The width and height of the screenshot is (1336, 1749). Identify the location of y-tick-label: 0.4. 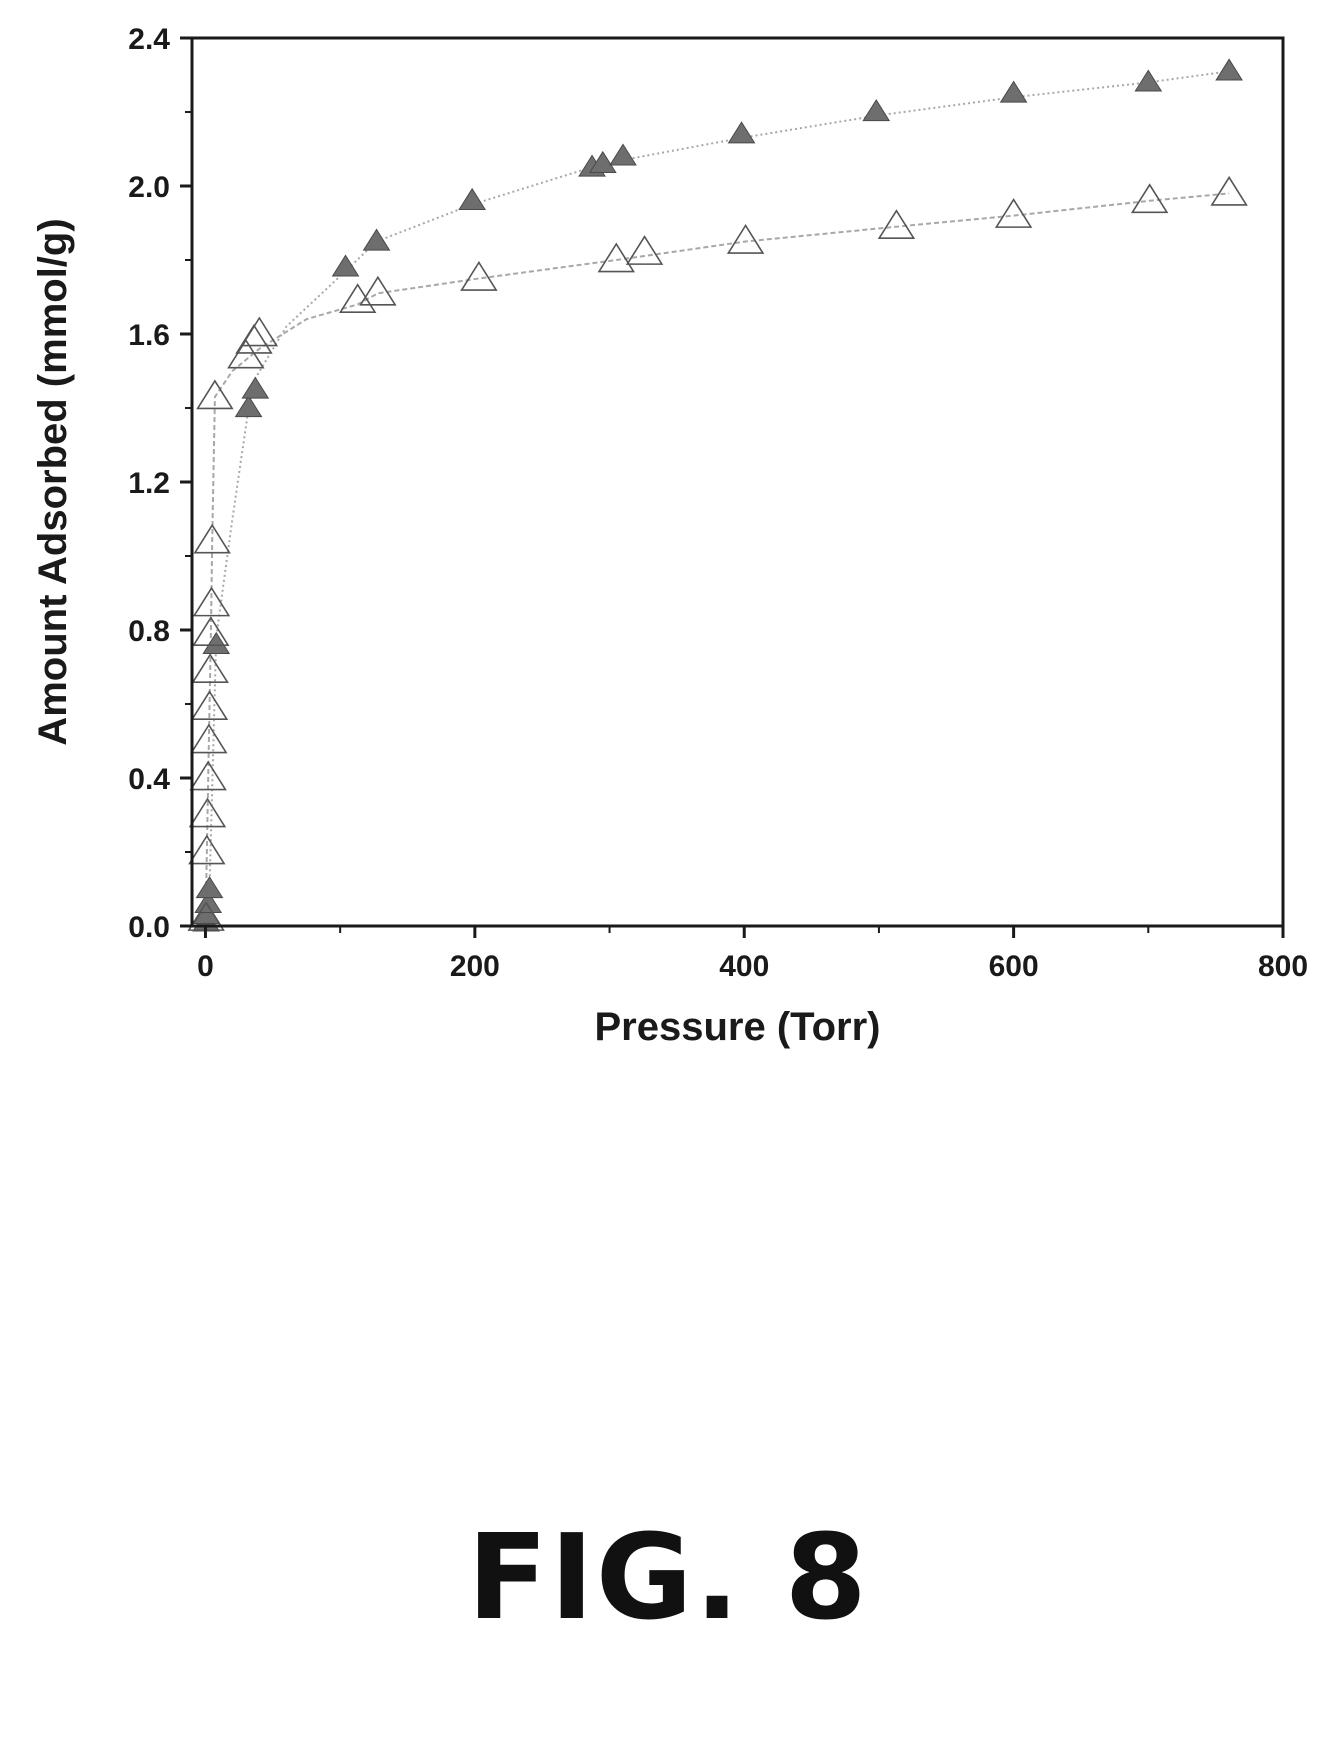
(149, 779).